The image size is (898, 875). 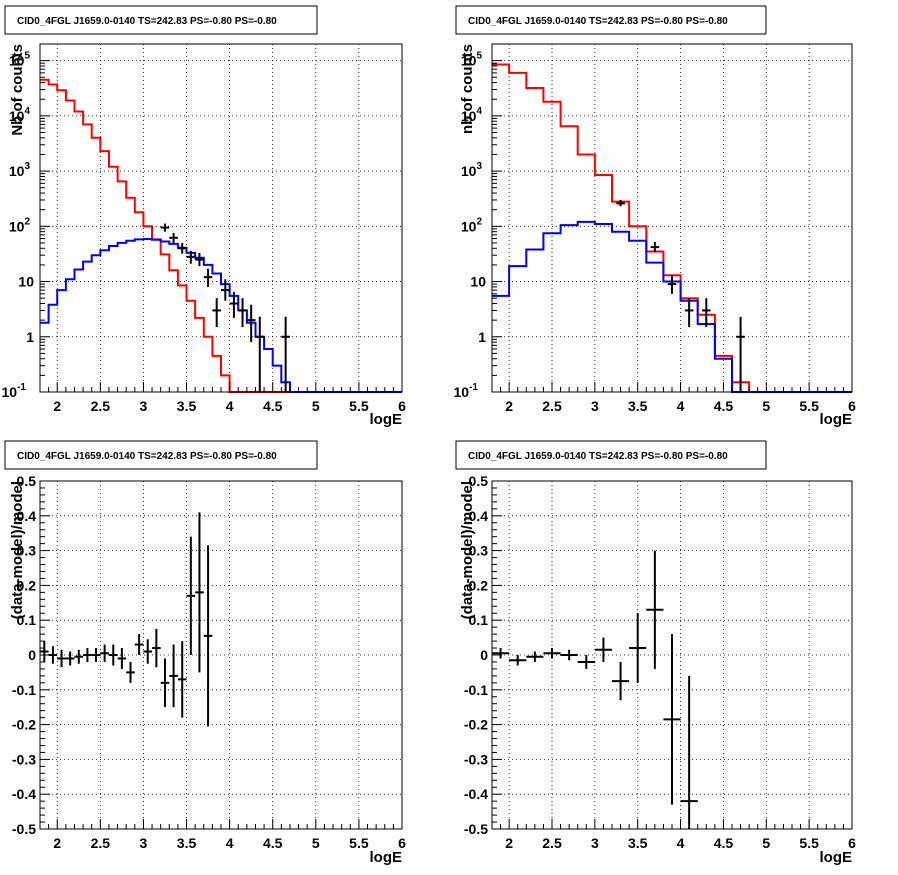 I want to click on y-tick-label: 0.2, so click(x=479, y=585).